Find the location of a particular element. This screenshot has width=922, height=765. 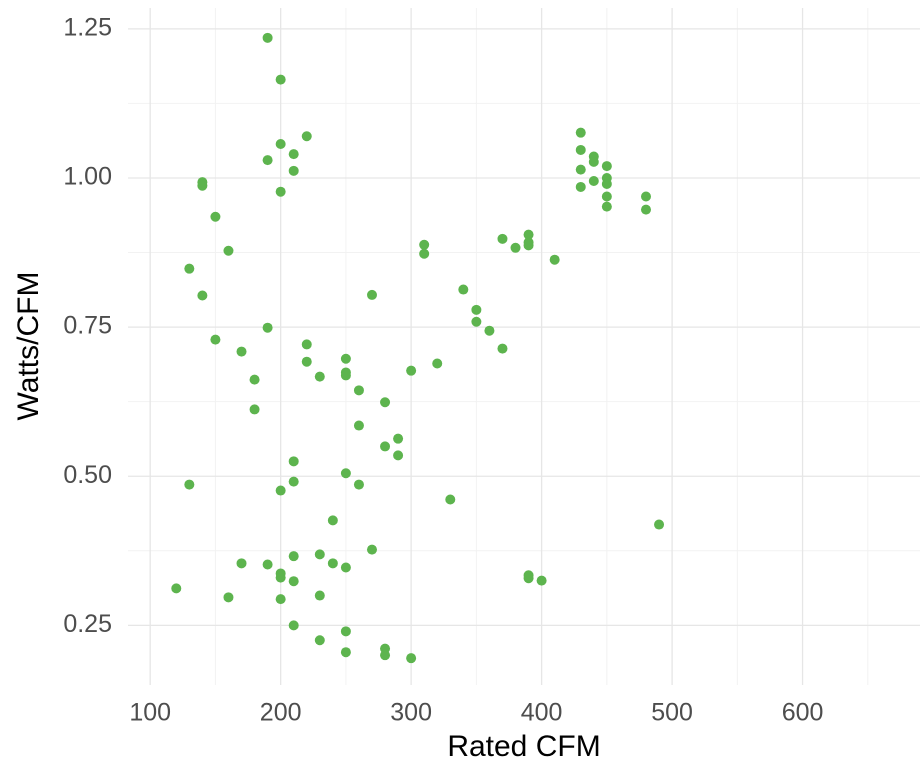

y-tick-label: 0.50 is located at coordinates (87, 475).